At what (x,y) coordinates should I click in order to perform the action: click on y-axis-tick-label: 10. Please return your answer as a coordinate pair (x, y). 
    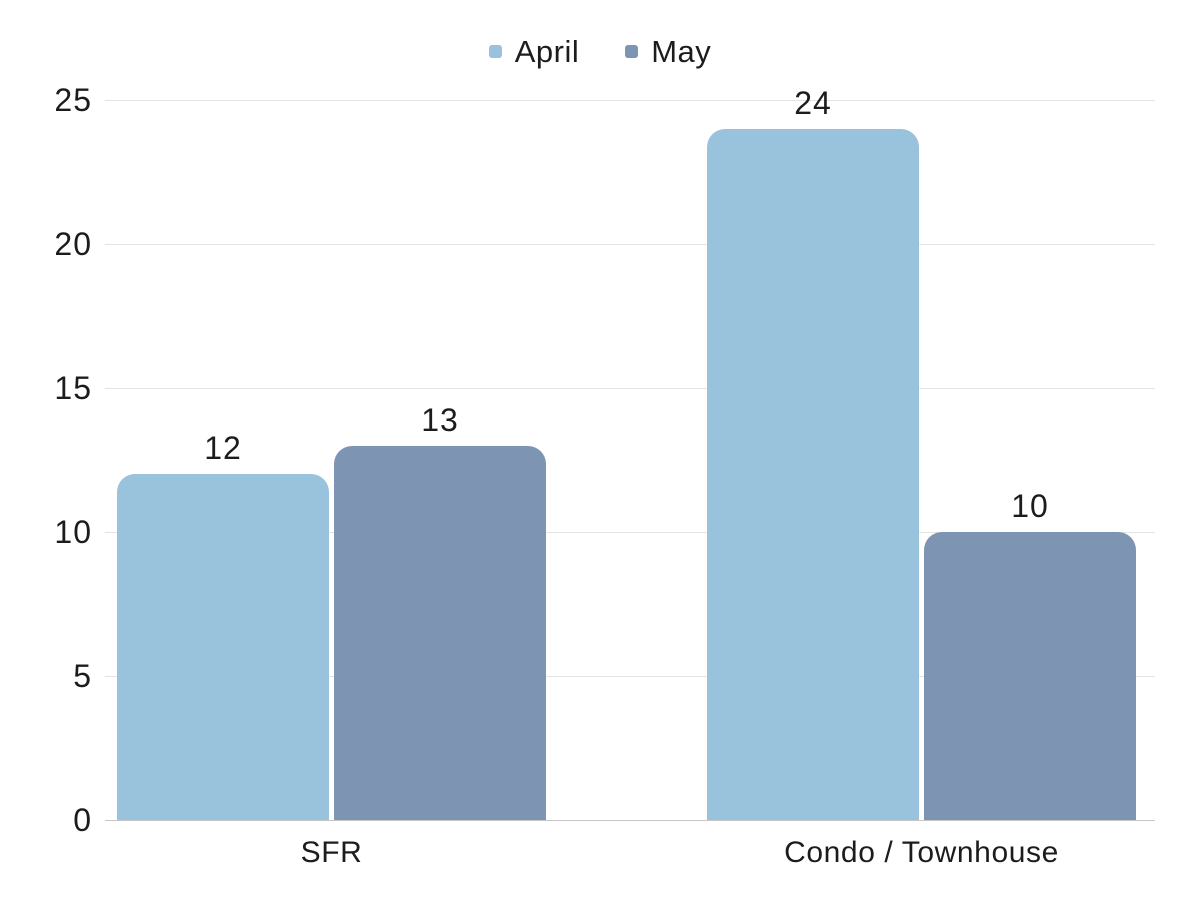
    Looking at the image, I should click on (73, 532).